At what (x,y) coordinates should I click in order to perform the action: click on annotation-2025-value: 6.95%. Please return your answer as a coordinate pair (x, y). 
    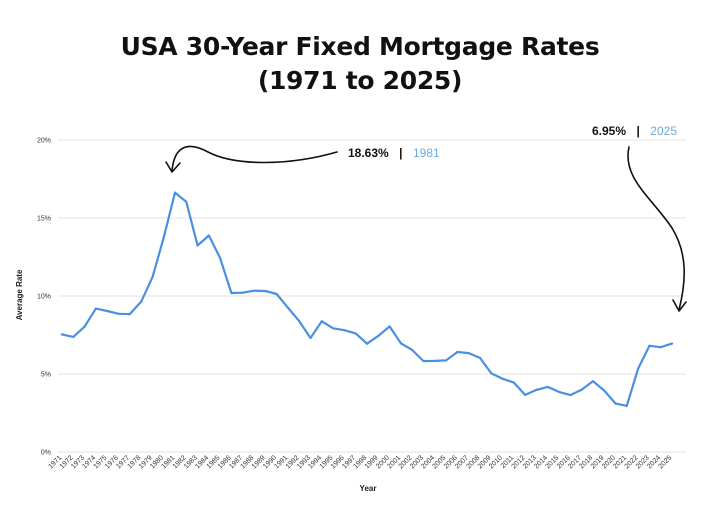
    Looking at the image, I should click on (609, 131).